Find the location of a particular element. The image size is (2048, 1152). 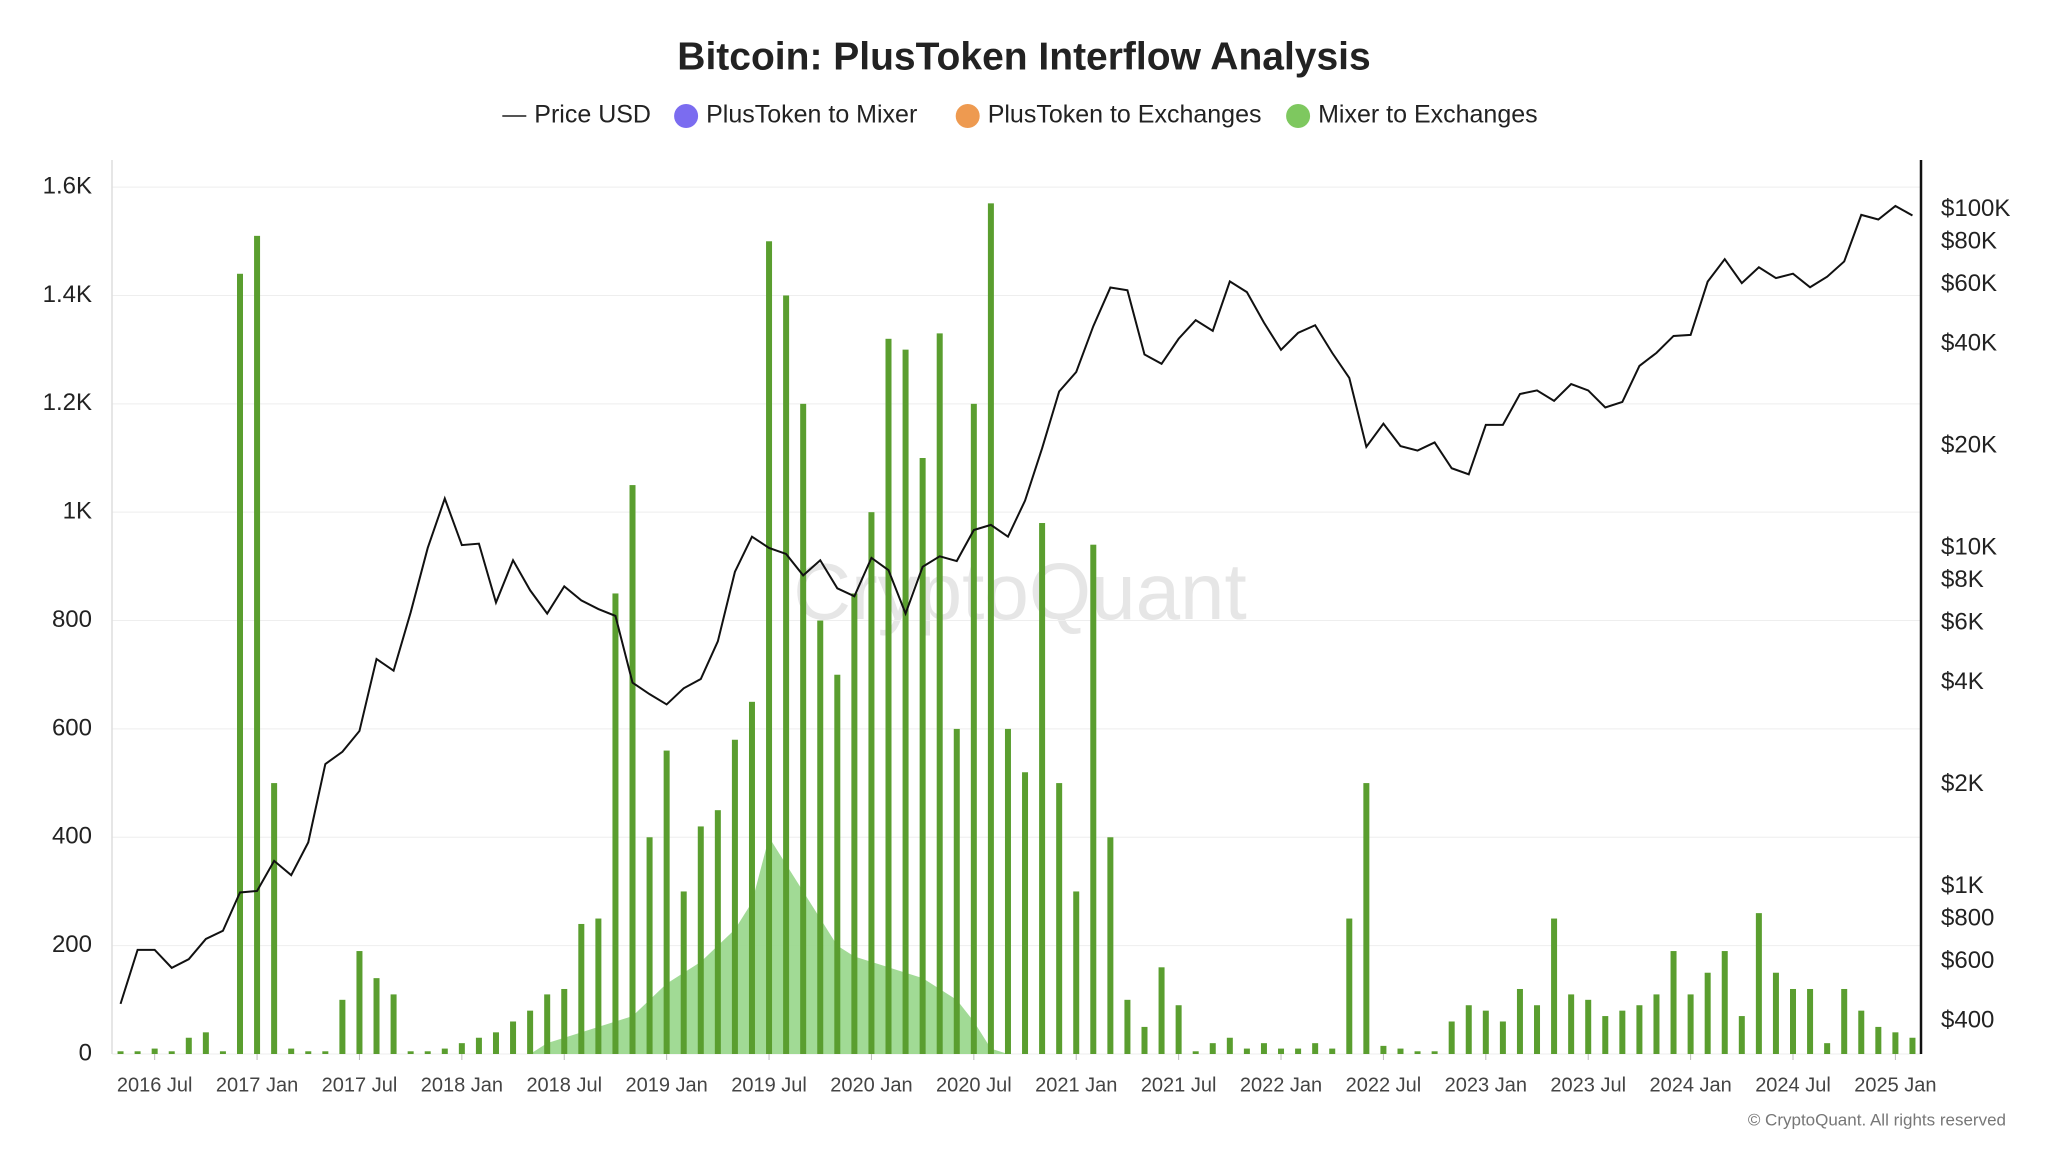

x-tick-label: 2017 Jul is located at coordinates (360, 1085).